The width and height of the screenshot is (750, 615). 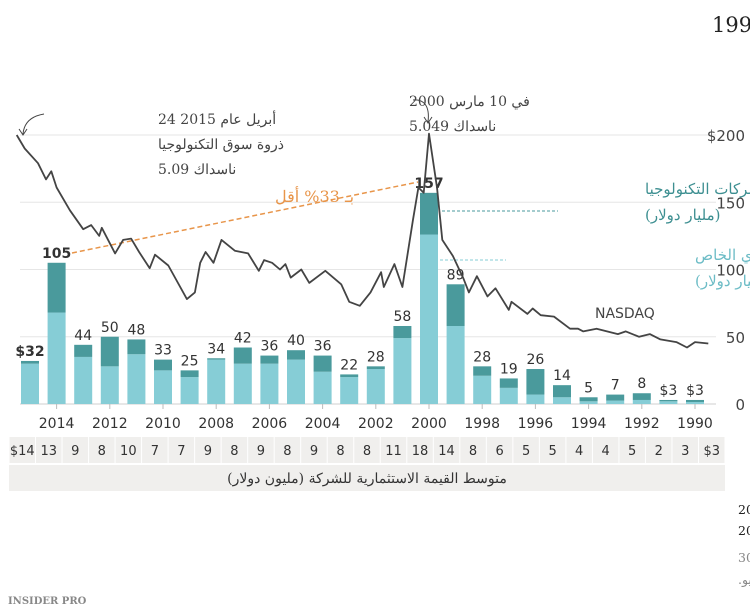 I want to click on bar-ipo-2010, so click(x=163, y=365).